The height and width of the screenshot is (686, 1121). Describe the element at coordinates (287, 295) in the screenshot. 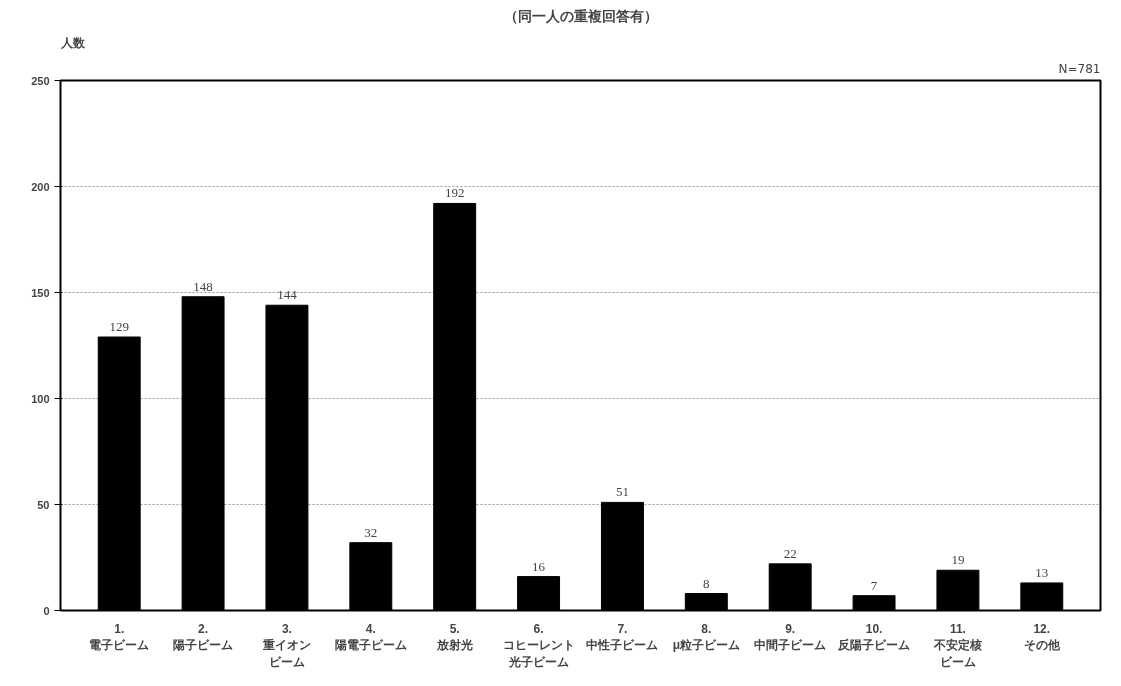

I see `data-label: 144` at that location.